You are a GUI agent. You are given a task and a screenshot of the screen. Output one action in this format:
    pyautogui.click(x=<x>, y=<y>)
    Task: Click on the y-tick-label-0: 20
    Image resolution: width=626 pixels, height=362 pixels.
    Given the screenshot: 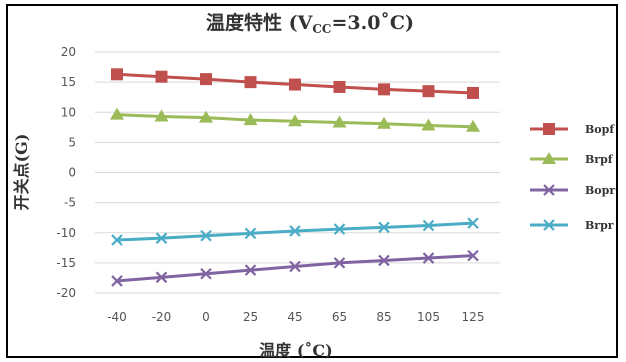 What is the action you would take?
    pyautogui.click(x=68, y=52)
    